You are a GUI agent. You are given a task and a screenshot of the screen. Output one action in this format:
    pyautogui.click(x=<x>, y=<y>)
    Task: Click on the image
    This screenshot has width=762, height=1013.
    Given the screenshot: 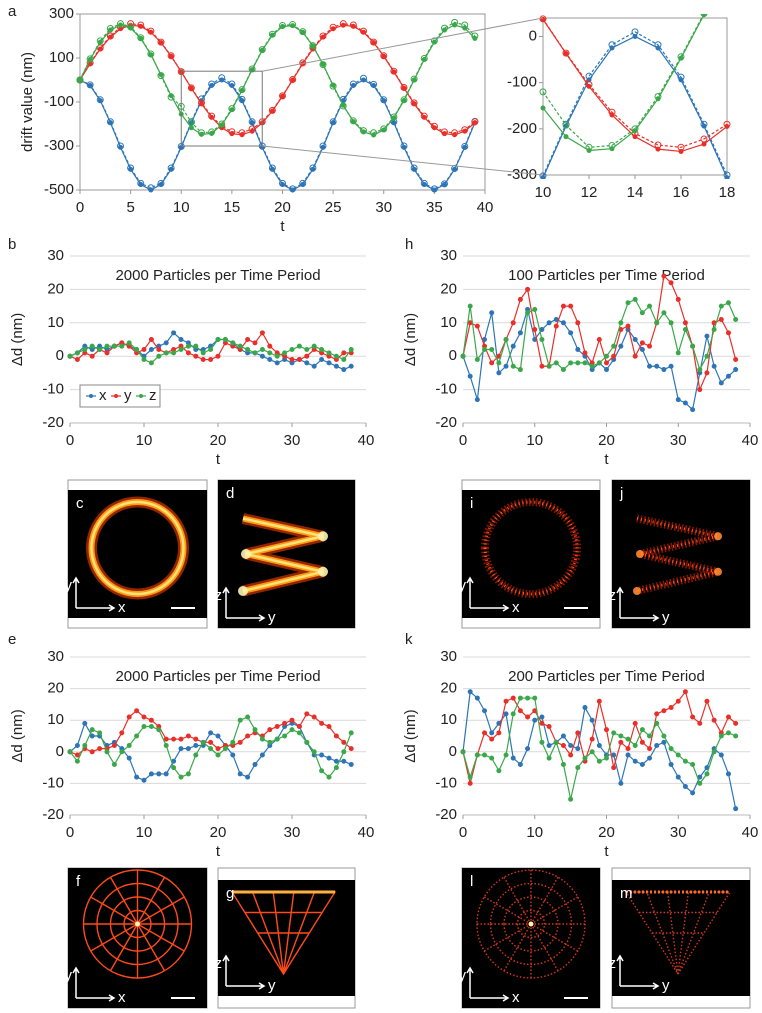 What is the action you would take?
    pyautogui.click(x=531, y=554)
    